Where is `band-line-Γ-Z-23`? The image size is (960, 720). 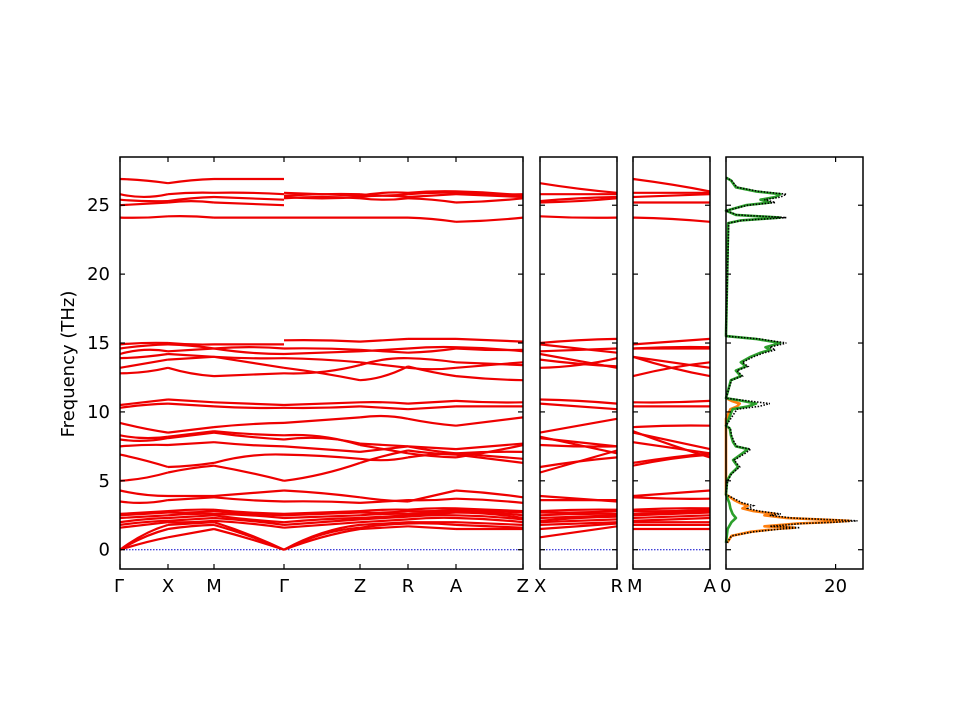
band-line-Γ-Z-23 is located at coordinates (322, 349).